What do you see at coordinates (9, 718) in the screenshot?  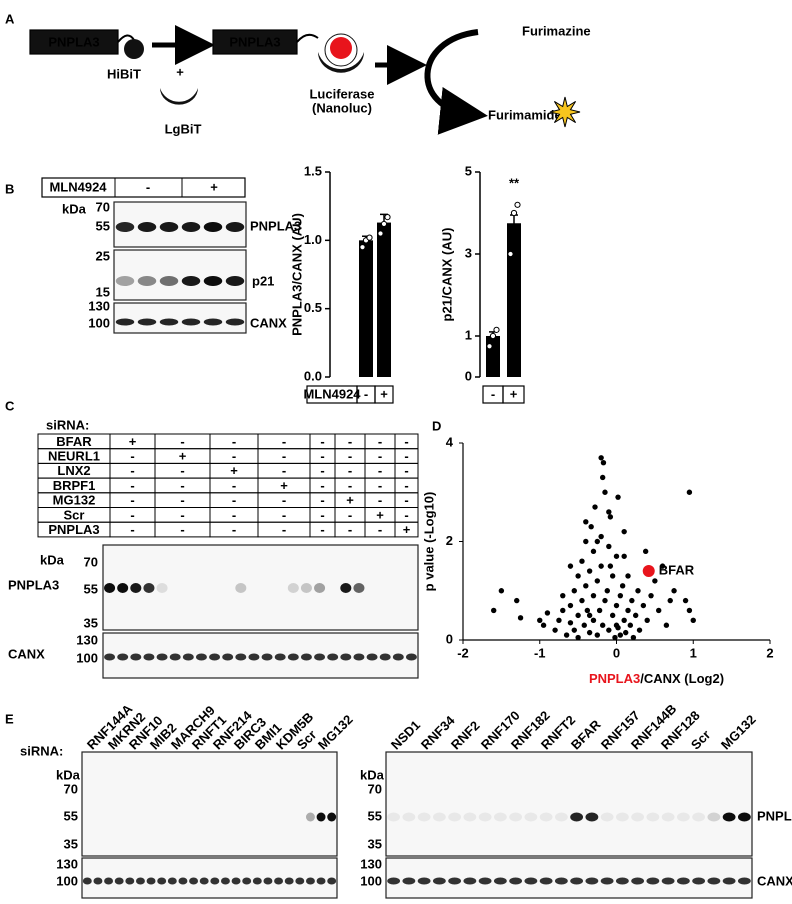 I see `panel-label: E` at bounding box center [9, 718].